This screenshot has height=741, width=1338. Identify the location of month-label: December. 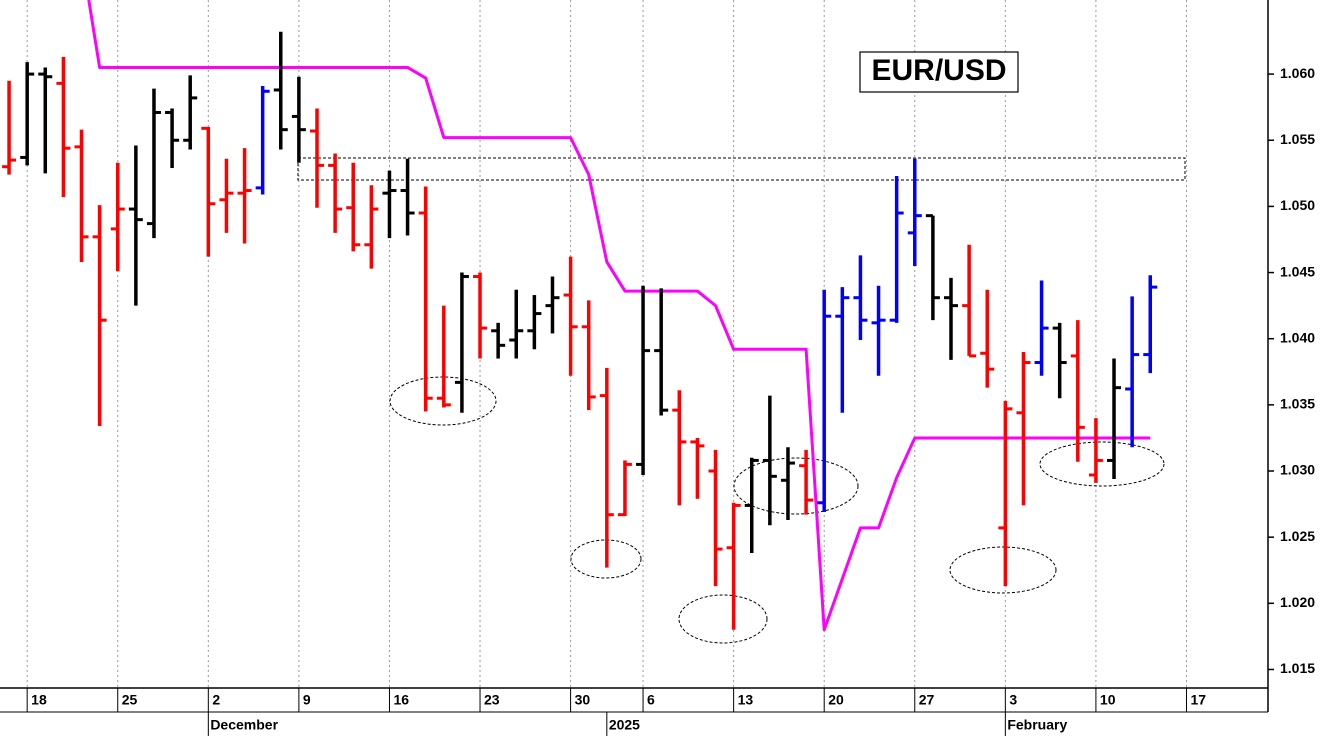
(244, 725).